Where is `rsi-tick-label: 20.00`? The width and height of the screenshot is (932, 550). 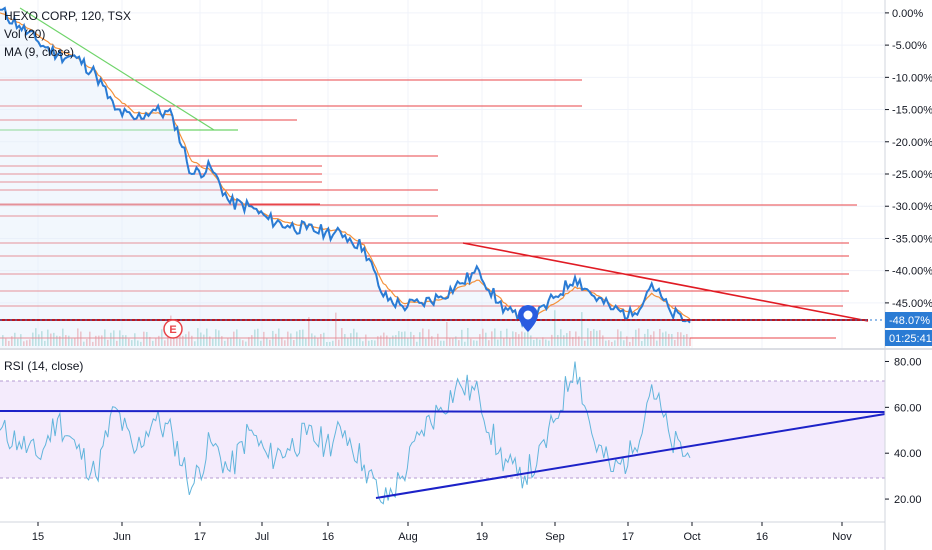 rsi-tick-label: 20.00 is located at coordinates (908, 500).